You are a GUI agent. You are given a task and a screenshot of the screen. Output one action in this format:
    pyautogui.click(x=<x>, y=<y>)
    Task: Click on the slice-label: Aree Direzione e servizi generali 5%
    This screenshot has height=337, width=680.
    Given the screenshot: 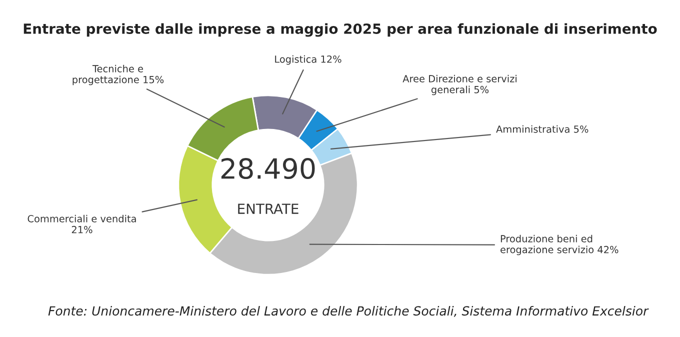 What is the action you would take?
    pyautogui.click(x=459, y=85)
    